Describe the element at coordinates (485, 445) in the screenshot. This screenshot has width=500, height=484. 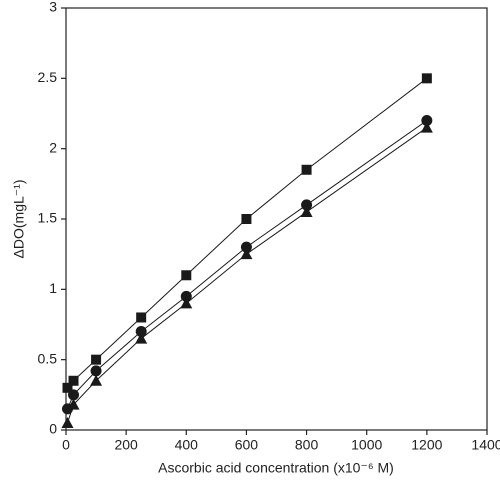
I see `x-tick-label: 1400` at that location.